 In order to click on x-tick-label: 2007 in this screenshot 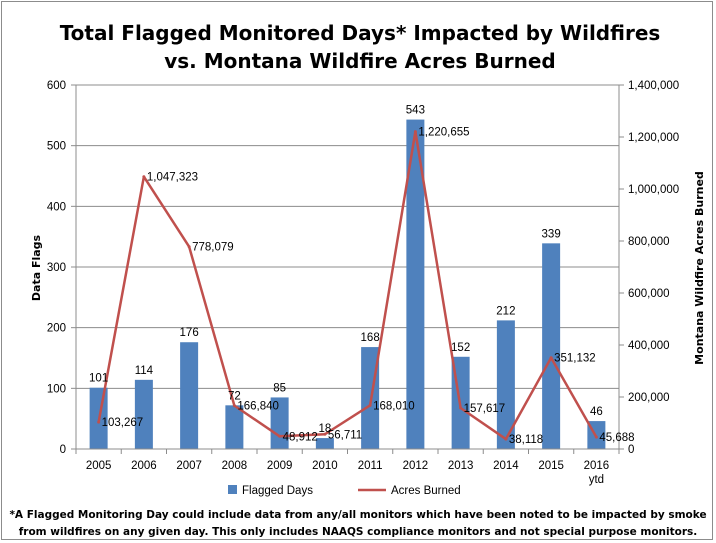, I will do `click(189, 466)`.